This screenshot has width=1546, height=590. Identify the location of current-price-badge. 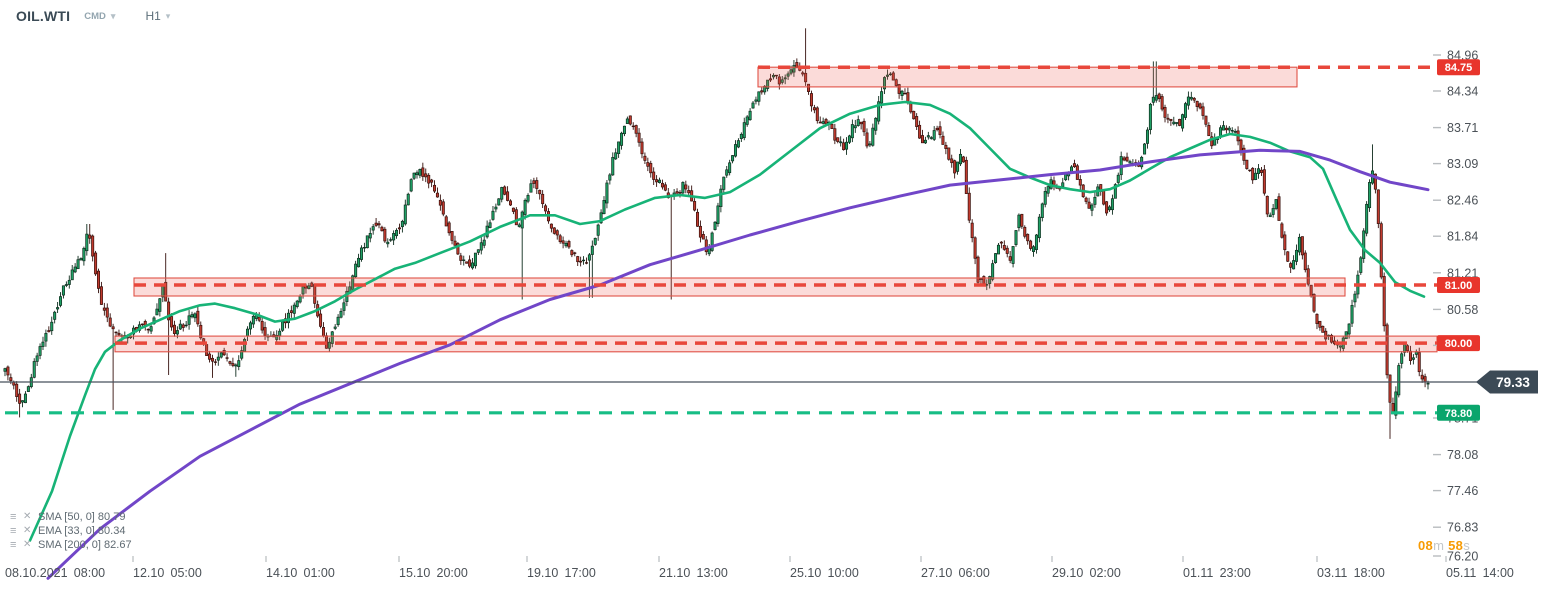
(1507, 382).